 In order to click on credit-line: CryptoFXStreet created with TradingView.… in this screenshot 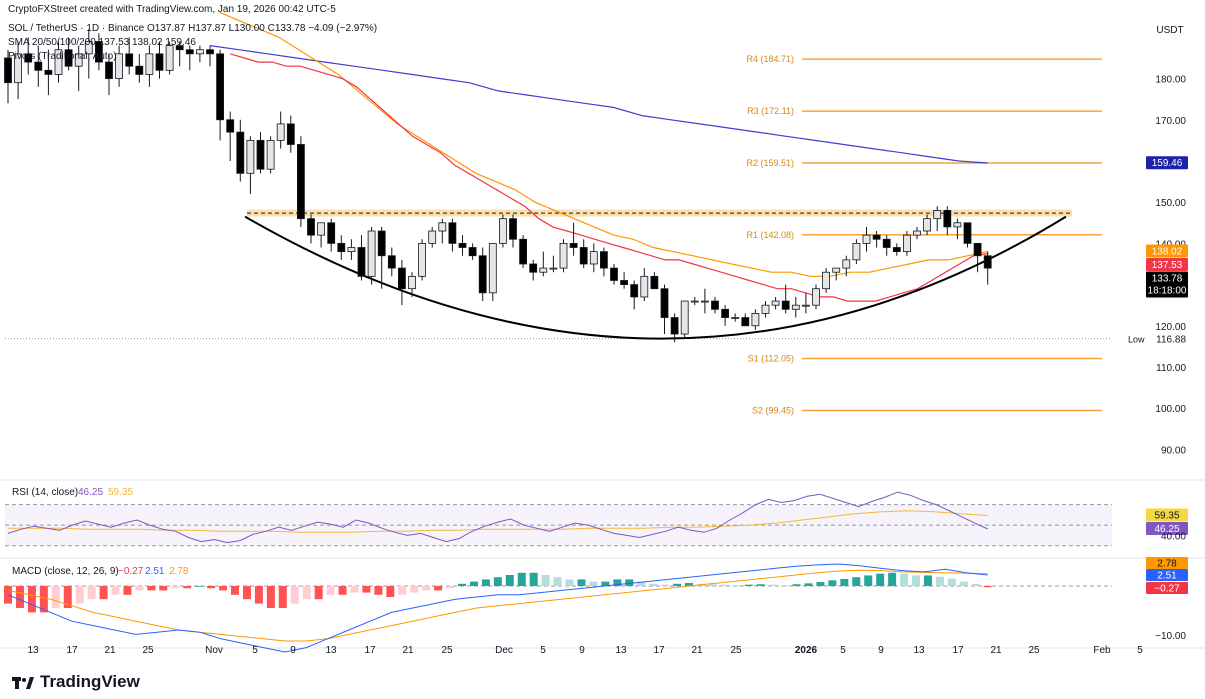, I will do `click(172, 9)`.